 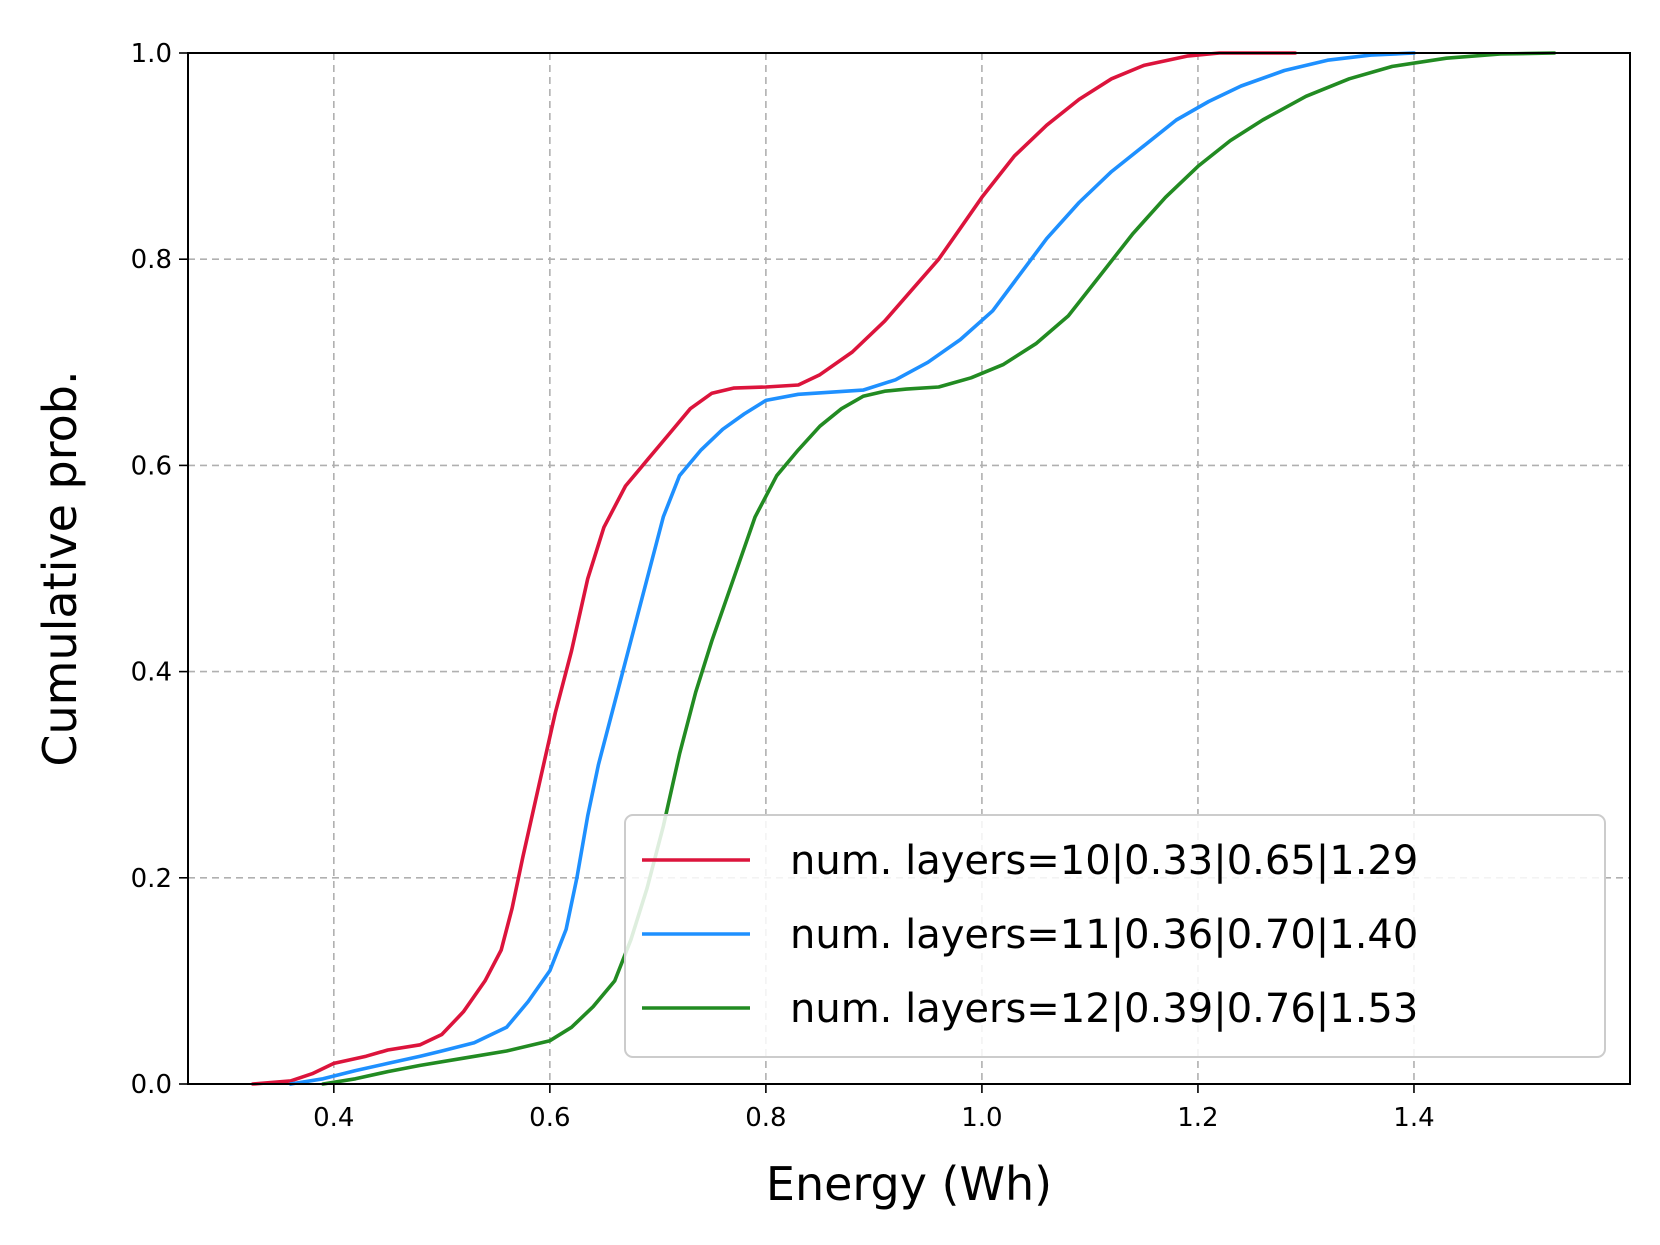 What do you see at coordinates (333, 1118) in the screenshot?
I see `x-tick-label: 0.4` at bounding box center [333, 1118].